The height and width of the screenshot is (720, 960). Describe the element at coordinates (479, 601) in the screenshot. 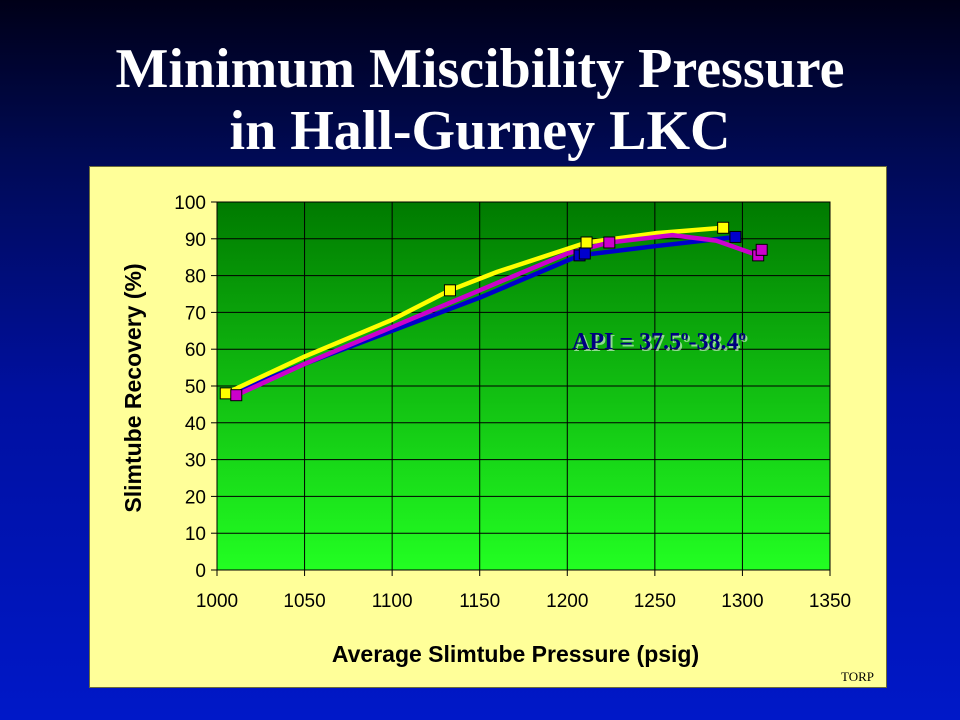

I see `x-tick-label-1150: 1150` at that location.